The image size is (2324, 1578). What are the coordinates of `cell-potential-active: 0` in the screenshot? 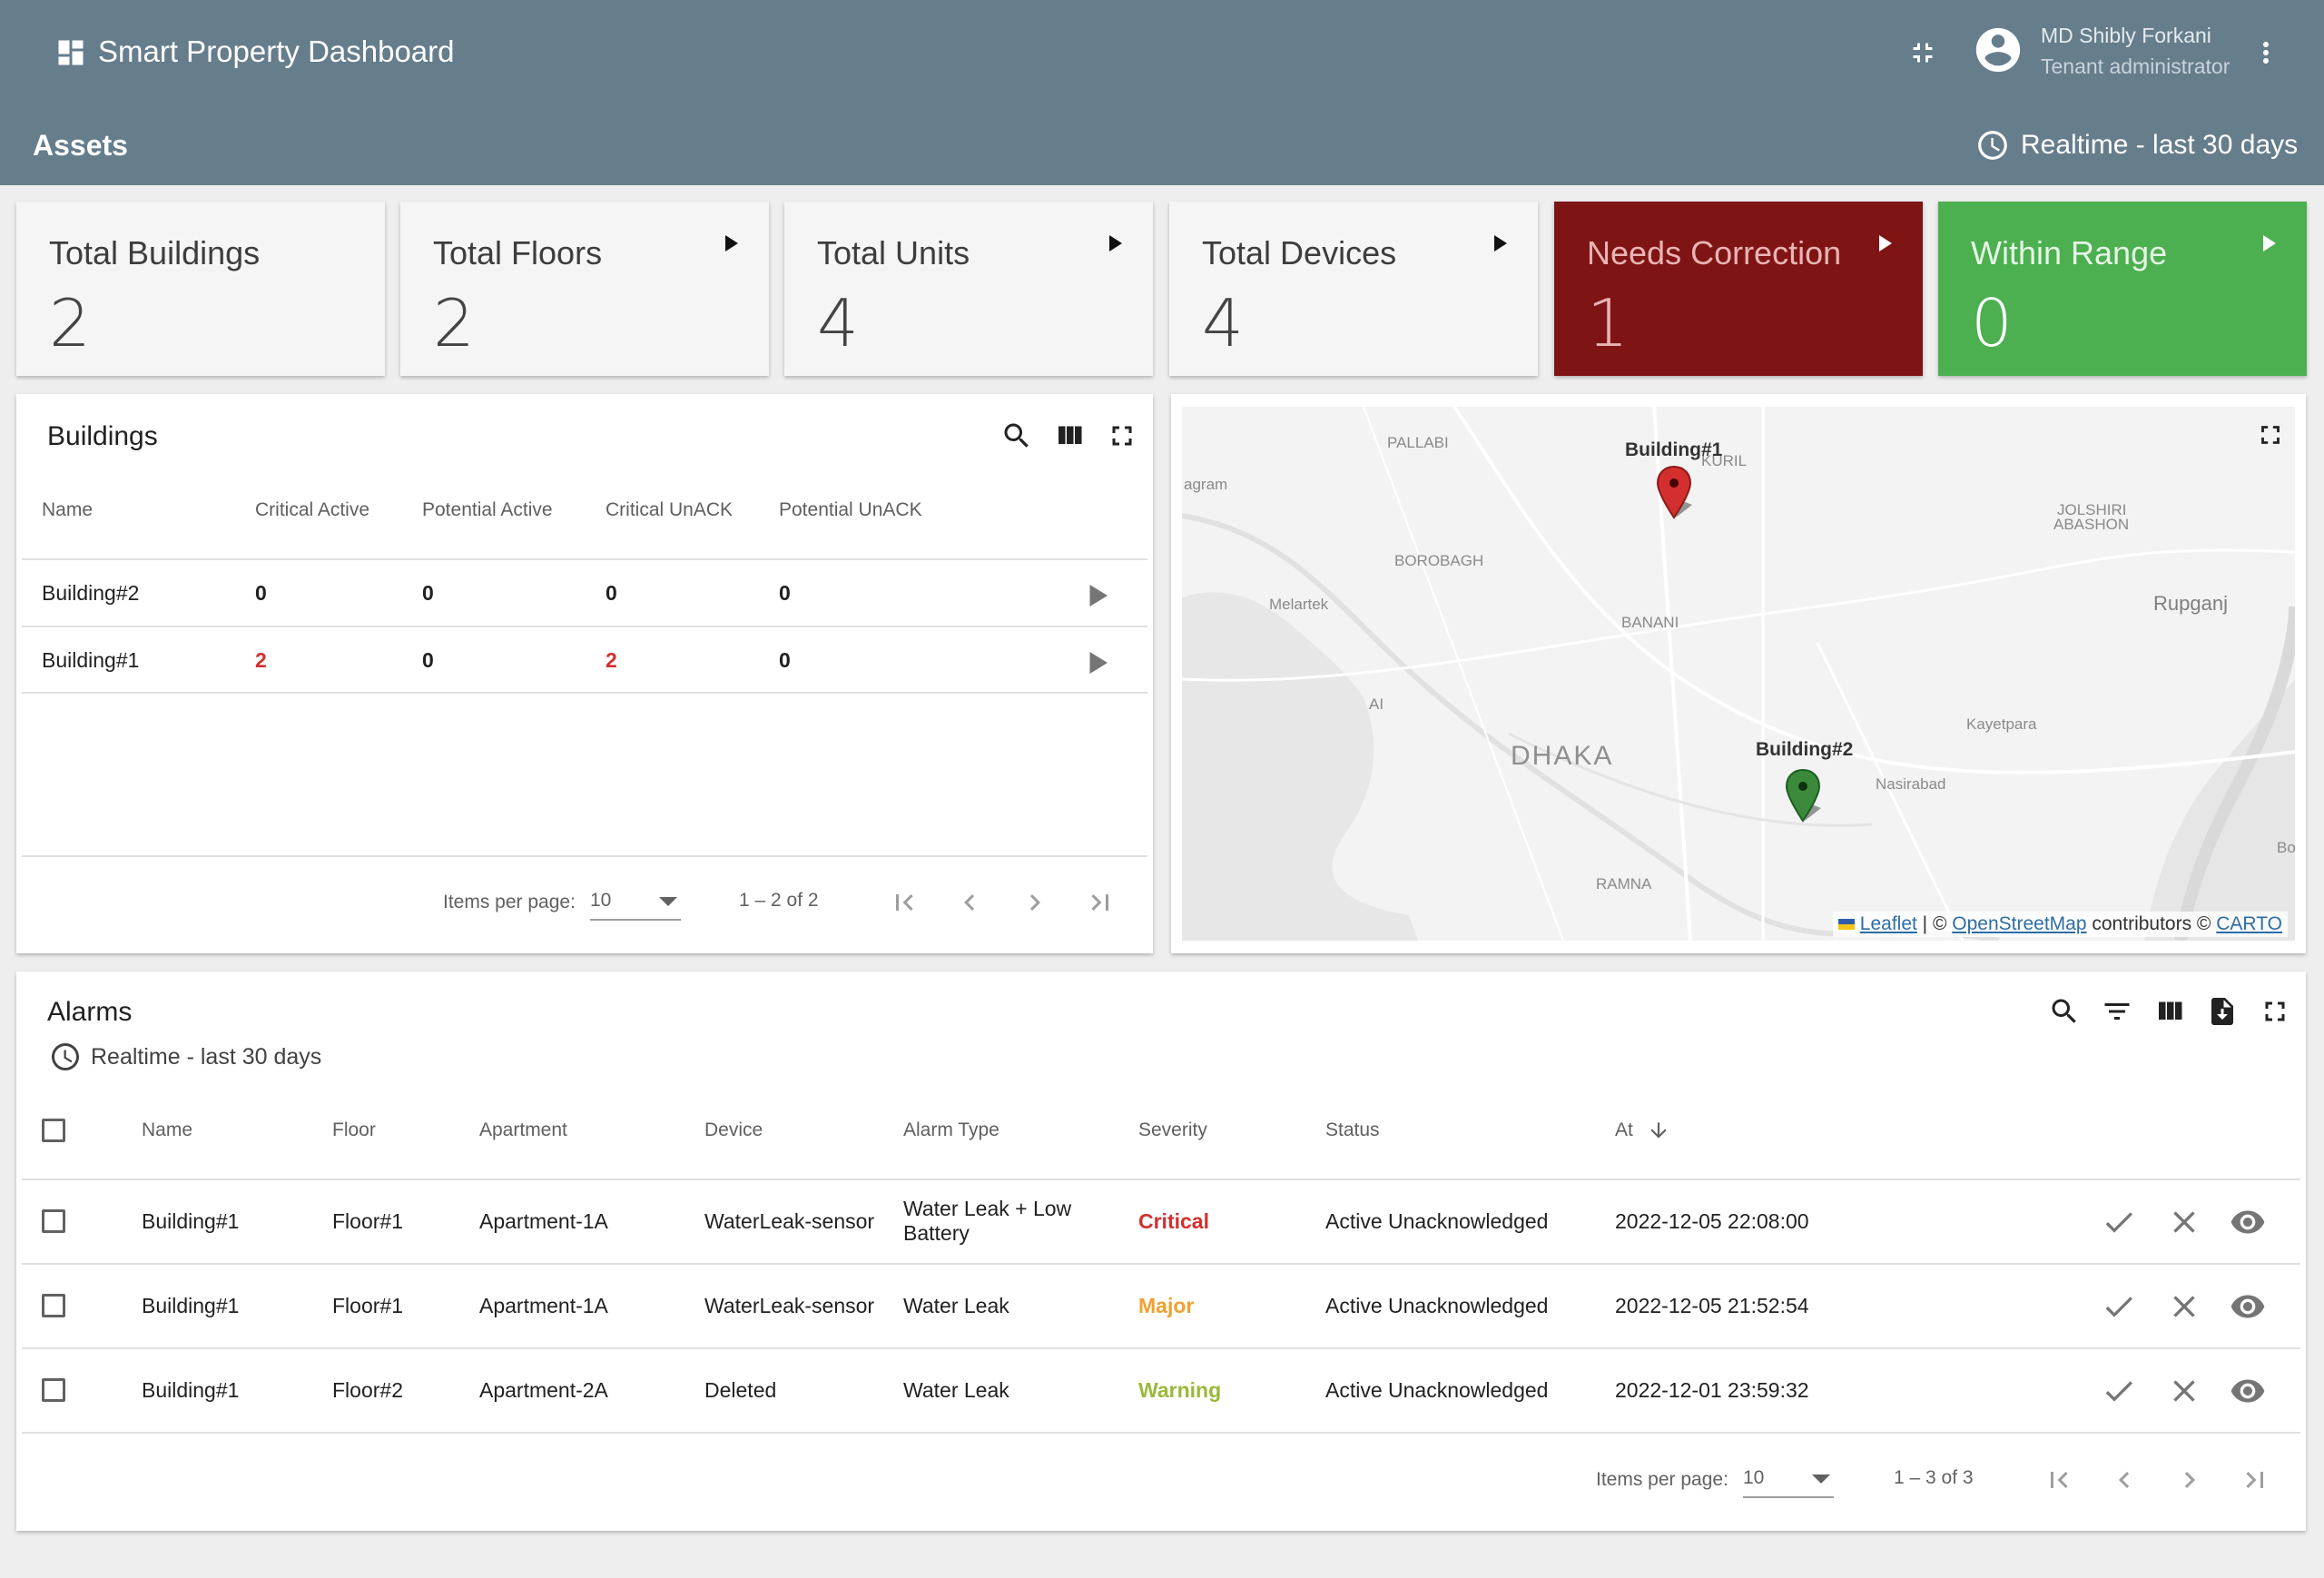 It's located at (428, 660).